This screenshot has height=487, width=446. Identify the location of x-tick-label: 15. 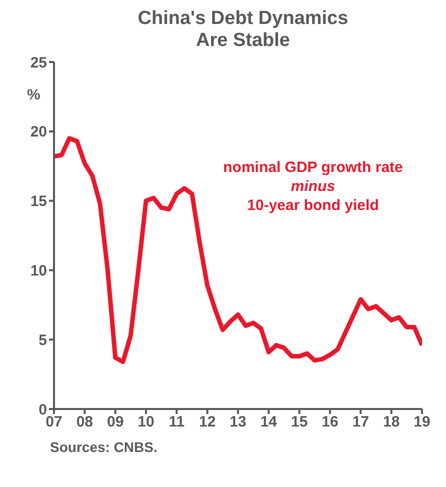
(299, 422).